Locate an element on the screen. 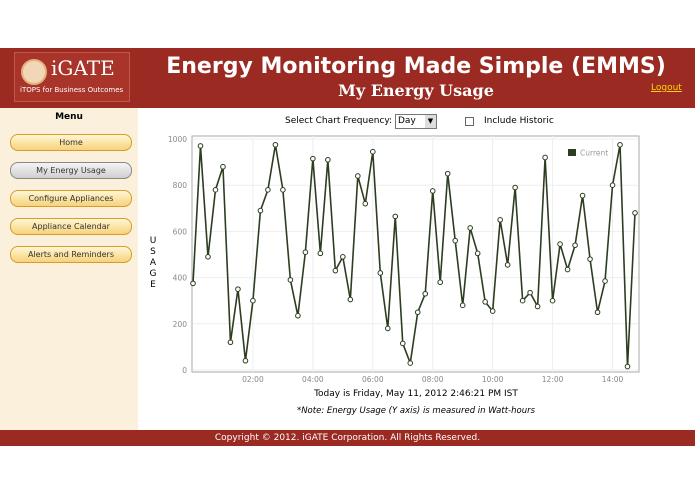 Image resolution: width=695 pixels, height=494 pixels. logo-tagline: iTOPS for Business Outcomes is located at coordinates (72, 90).